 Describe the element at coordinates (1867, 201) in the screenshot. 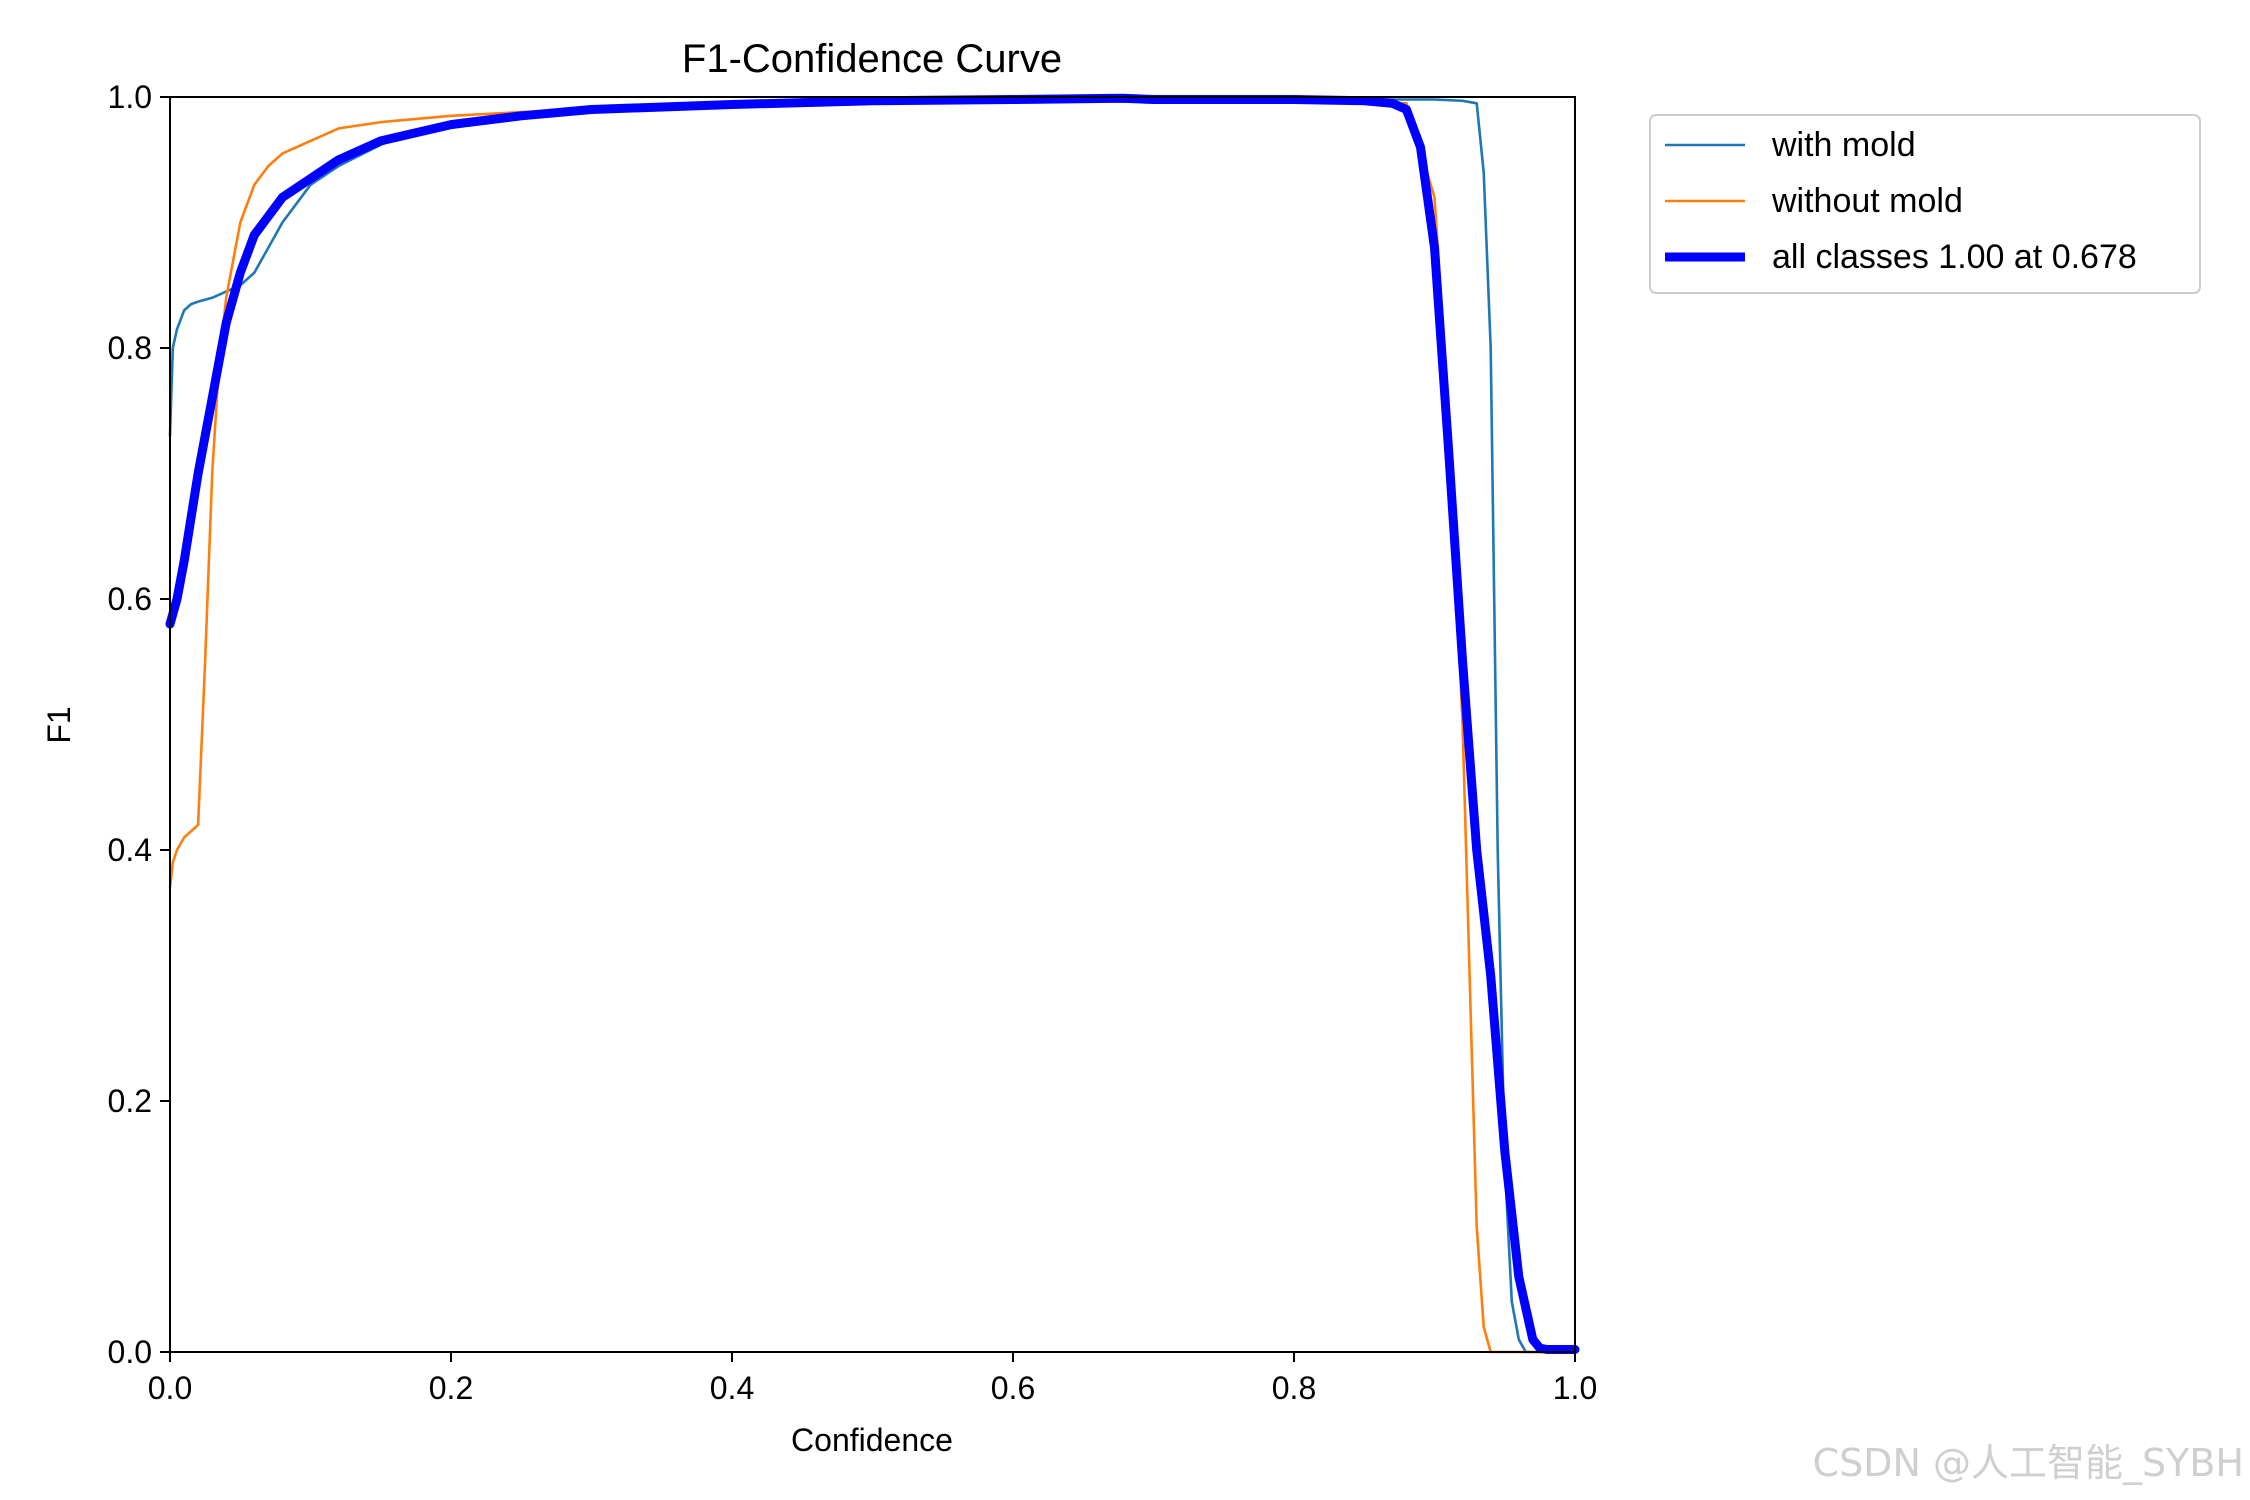

I see `legend-label-2: without mold` at that location.